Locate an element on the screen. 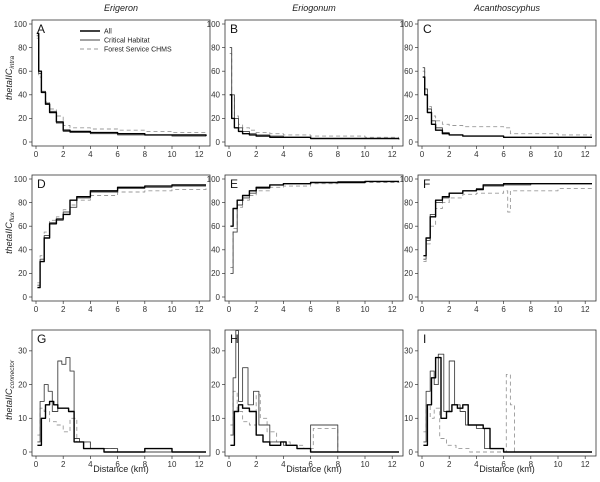  y-tick-label-b: 0 is located at coordinates (218, 142).